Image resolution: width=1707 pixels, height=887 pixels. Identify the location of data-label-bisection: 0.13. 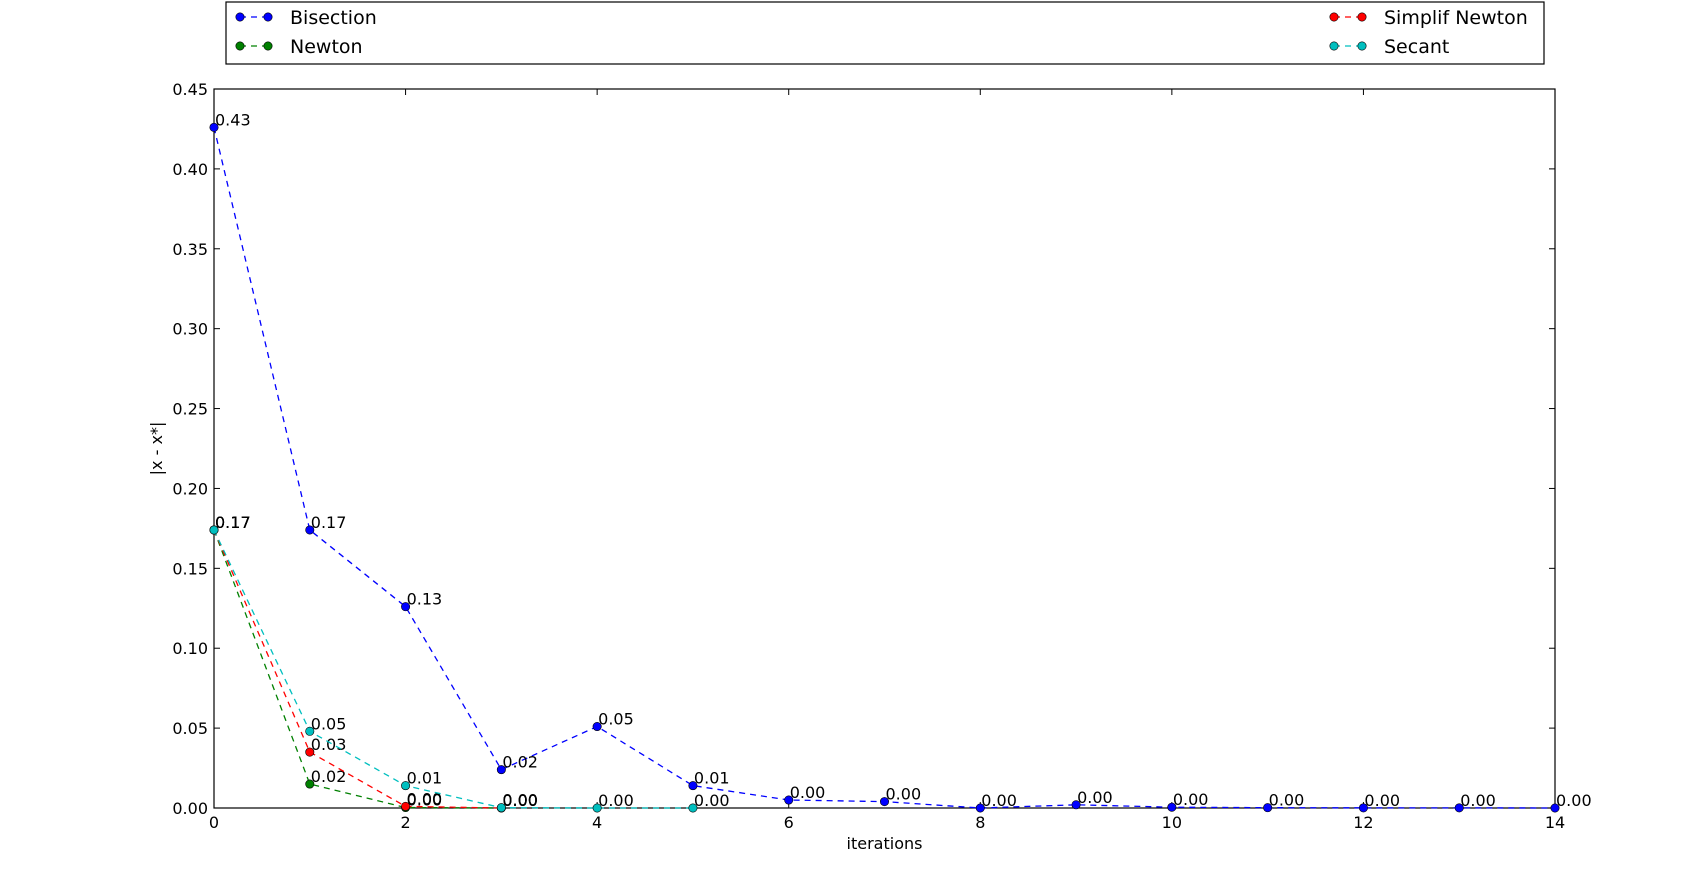
(425, 599).